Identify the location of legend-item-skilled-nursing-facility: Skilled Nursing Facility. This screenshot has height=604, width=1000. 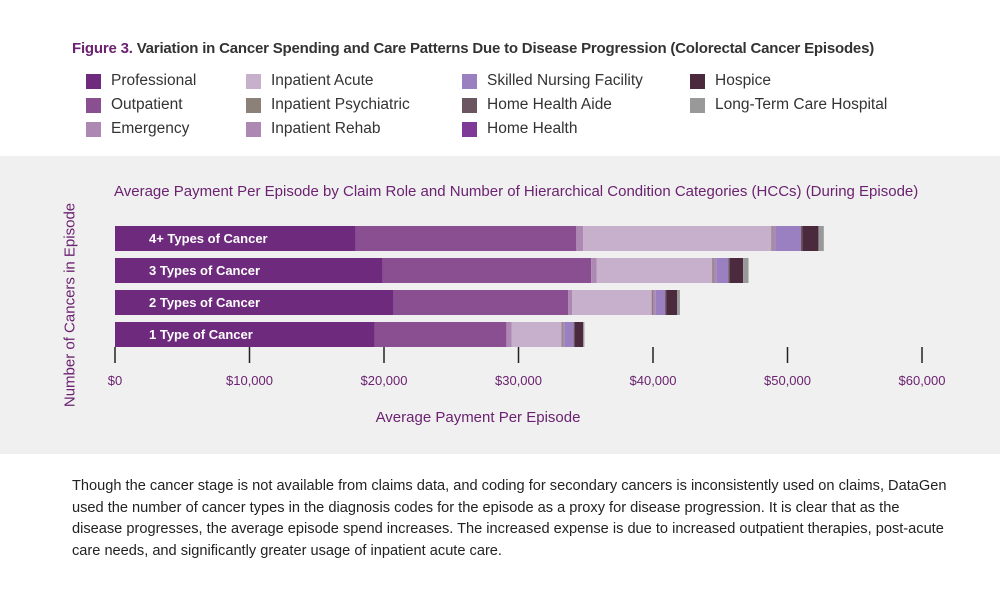
(552, 81).